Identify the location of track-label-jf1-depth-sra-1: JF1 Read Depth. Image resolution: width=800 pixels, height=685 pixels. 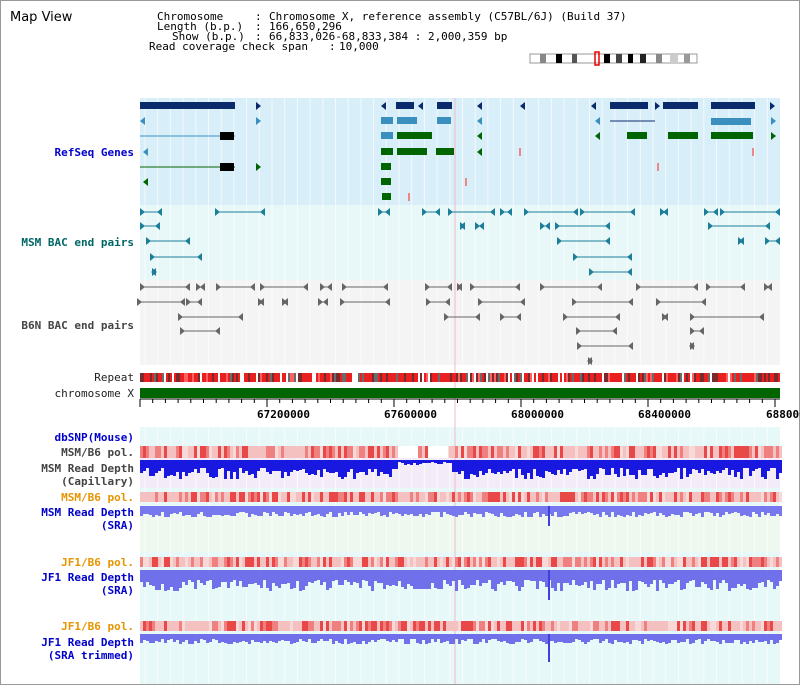
(87, 577).